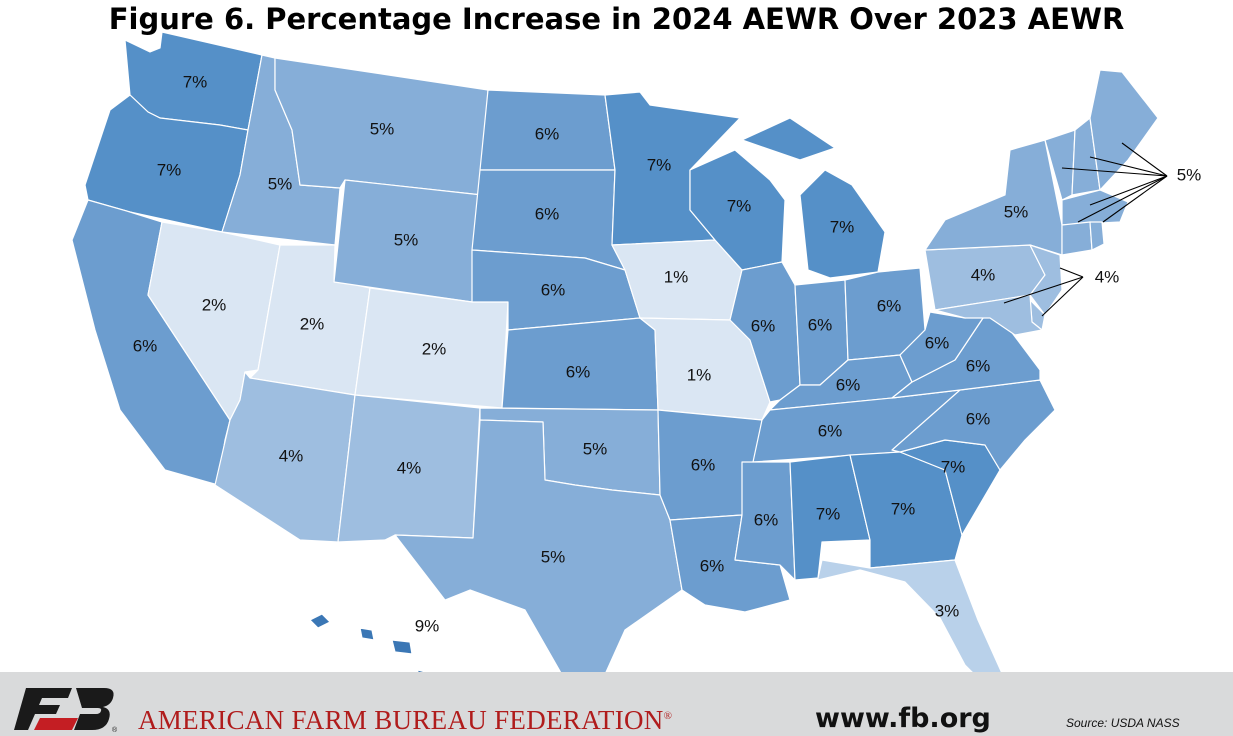 This screenshot has width=1233, height=736. I want to click on state-label-sd: 6%, so click(547, 213).